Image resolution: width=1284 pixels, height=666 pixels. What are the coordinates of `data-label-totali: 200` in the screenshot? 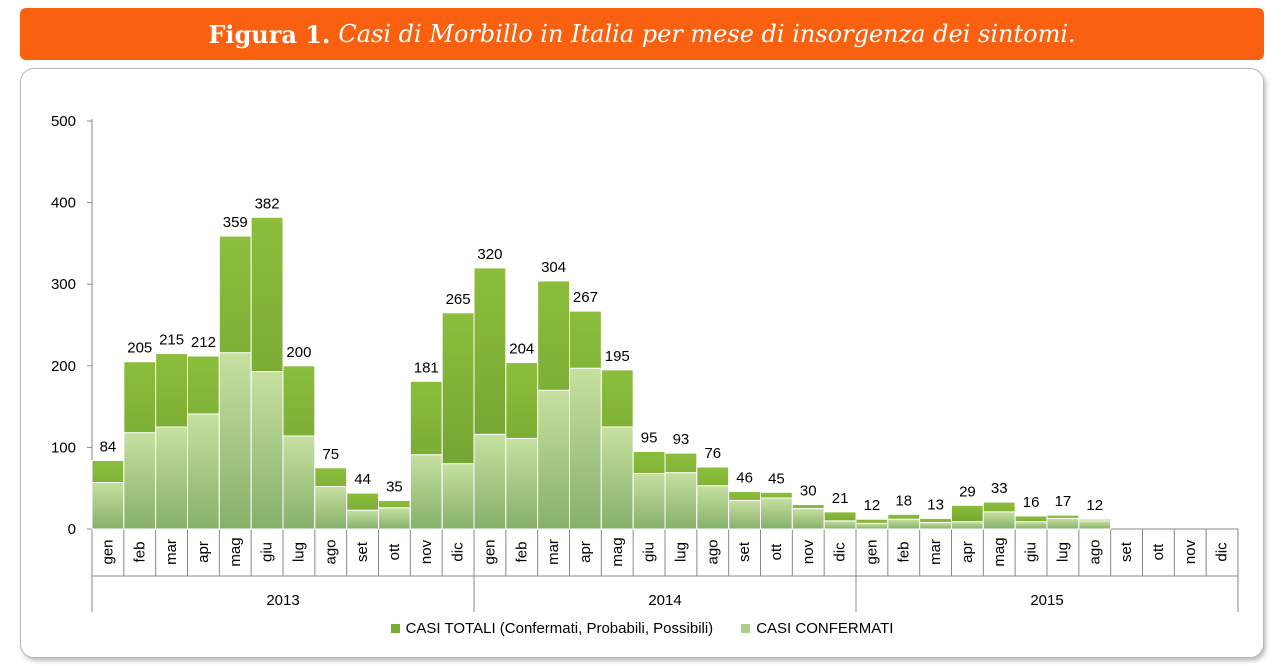 It's located at (298, 352).